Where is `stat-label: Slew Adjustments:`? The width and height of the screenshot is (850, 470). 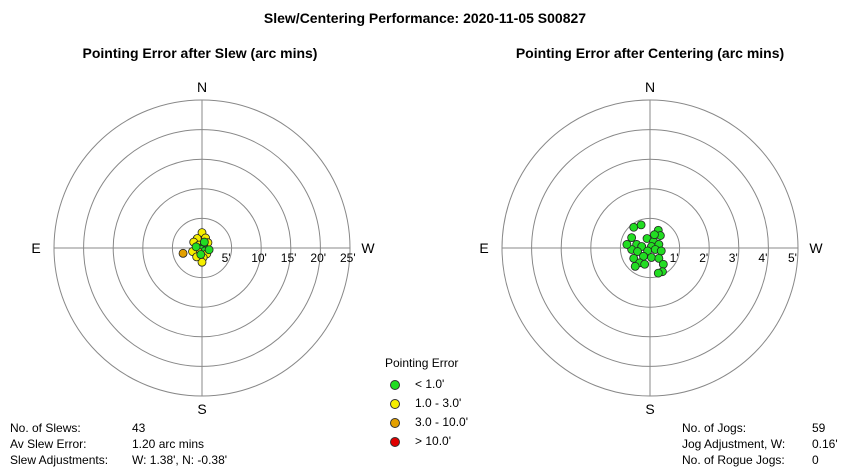
stat-label: Slew Adjustments: is located at coordinates (59, 460).